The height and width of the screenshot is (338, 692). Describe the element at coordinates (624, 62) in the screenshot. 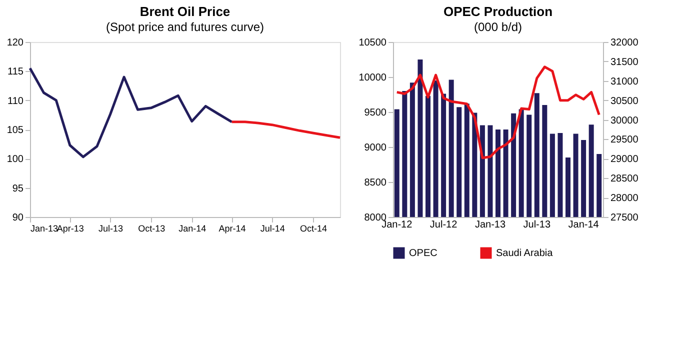

I see `y2-tick-label: 31500` at that location.